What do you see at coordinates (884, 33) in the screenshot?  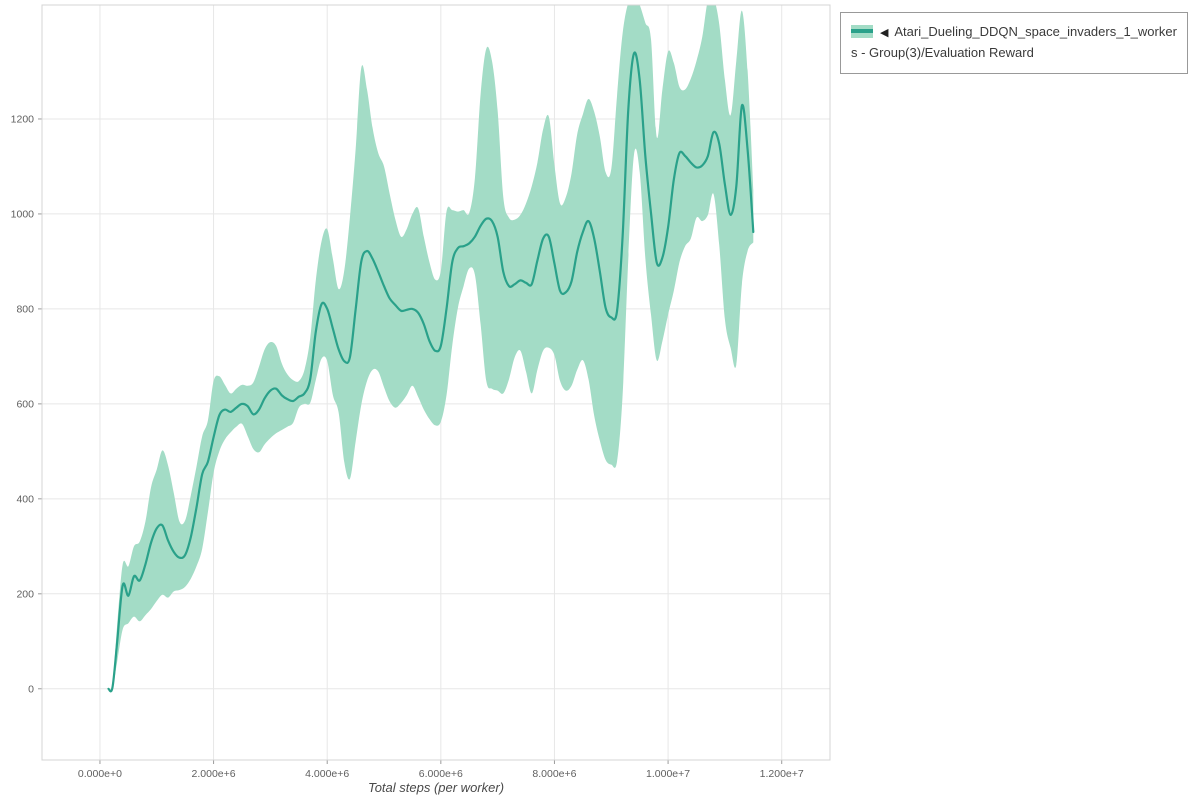 I see `legend-collapse-icon: ◀` at bounding box center [884, 33].